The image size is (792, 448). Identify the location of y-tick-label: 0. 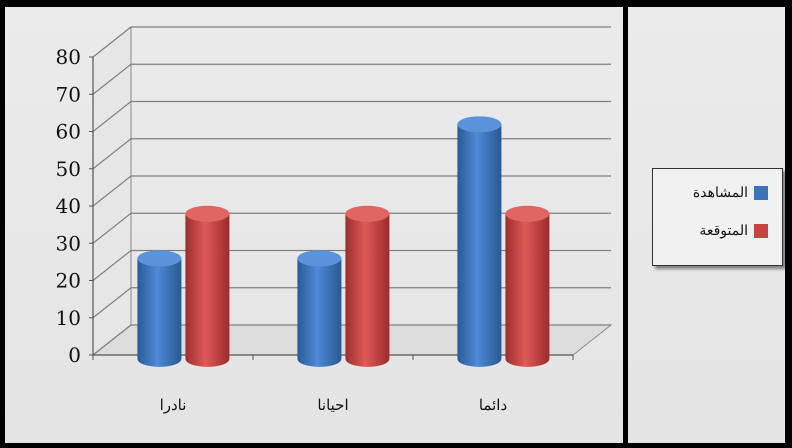
(74, 355).